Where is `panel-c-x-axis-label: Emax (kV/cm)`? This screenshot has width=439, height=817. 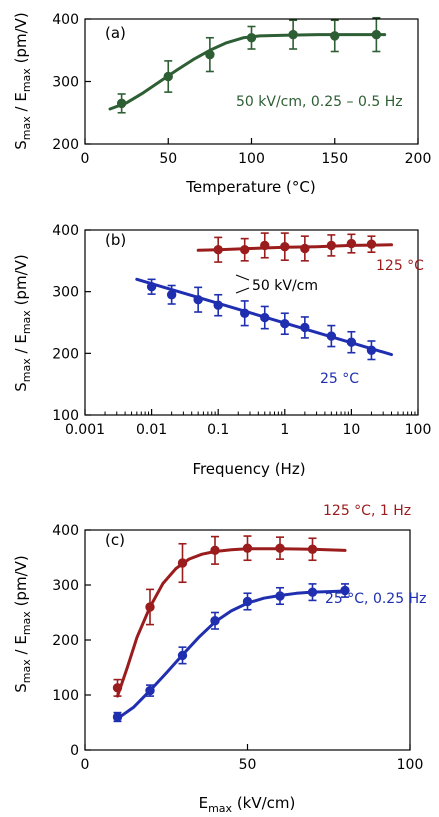 panel-c-x-axis-label: Emax (kV/cm) is located at coordinates (247, 804).